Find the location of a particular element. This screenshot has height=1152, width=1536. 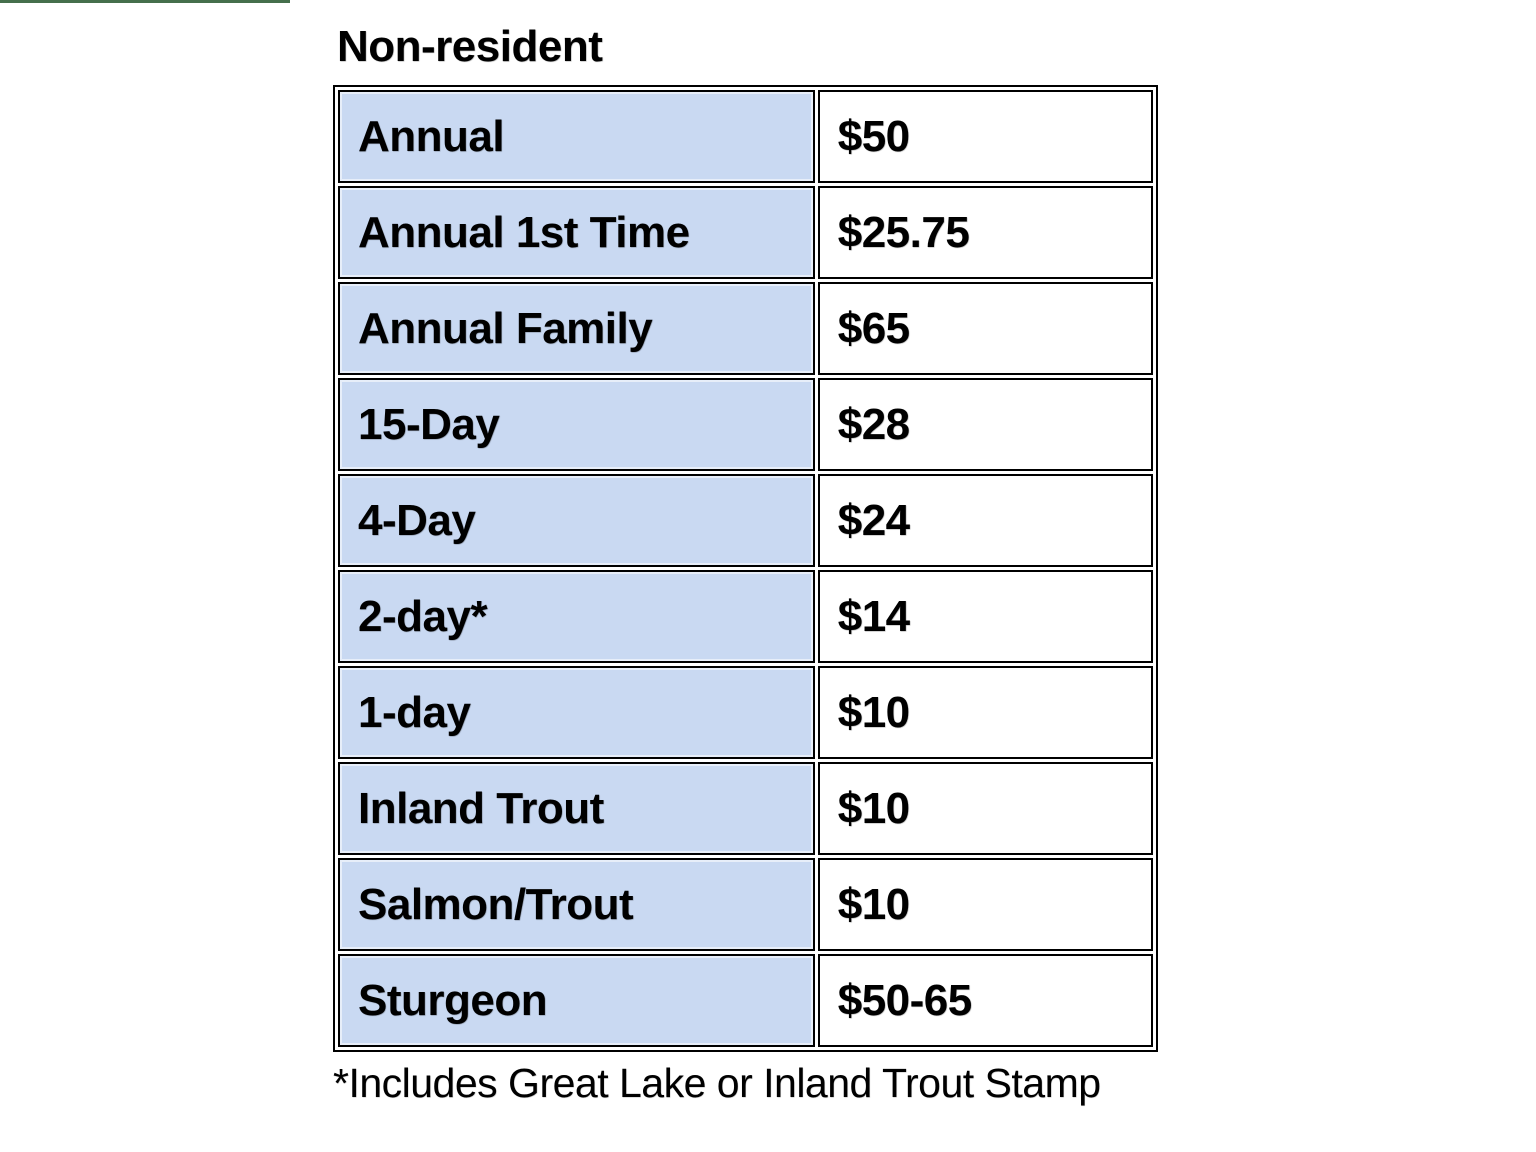

price-cell: $50-65 is located at coordinates (985, 1000).